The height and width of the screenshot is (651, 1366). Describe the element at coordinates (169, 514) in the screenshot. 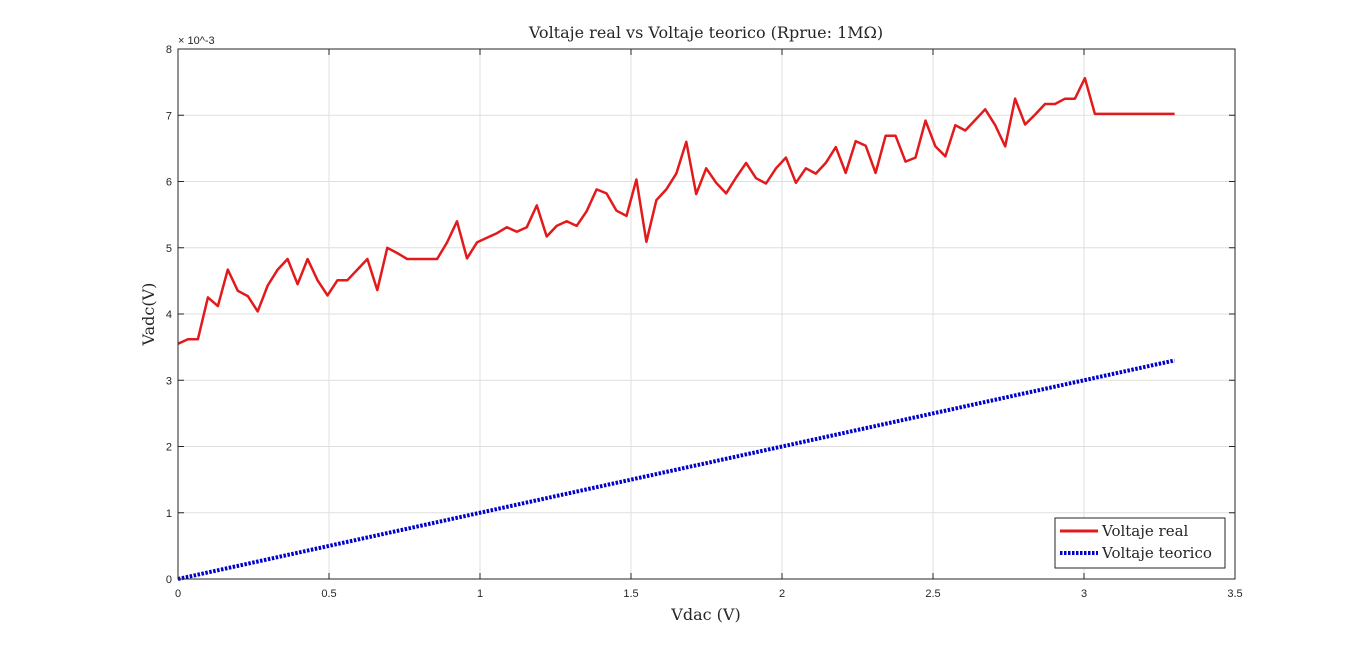

I see `y-tick-label: 1` at that location.